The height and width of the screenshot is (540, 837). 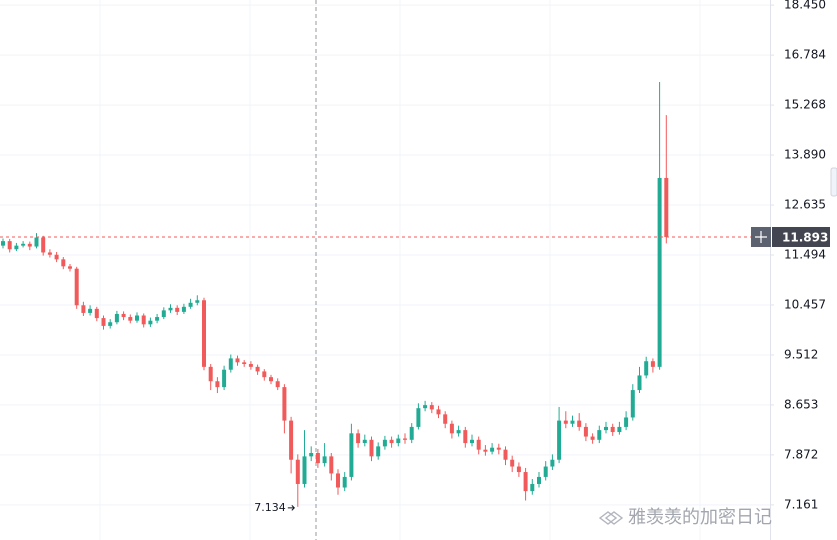 I want to click on watermark: 雅羡羡的加密日记, so click(x=700, y=517).